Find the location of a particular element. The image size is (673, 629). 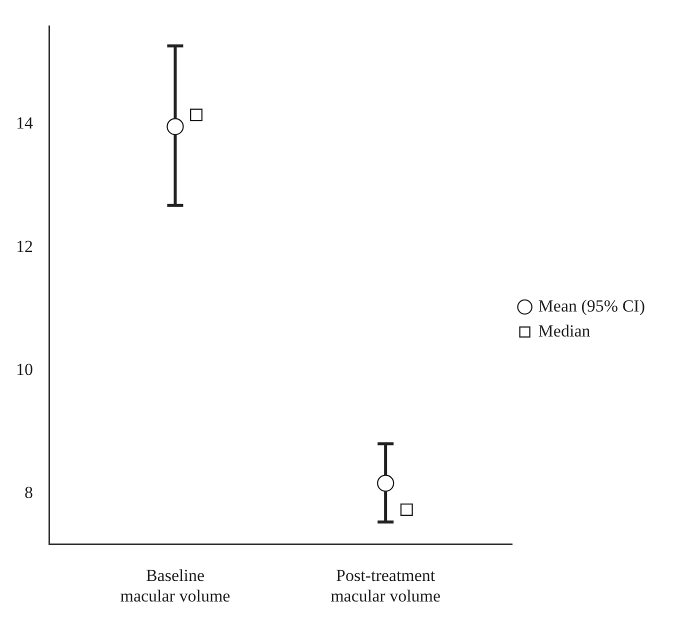

x-tick-label: Baseline macular volume is located at coordinates (175, 586).